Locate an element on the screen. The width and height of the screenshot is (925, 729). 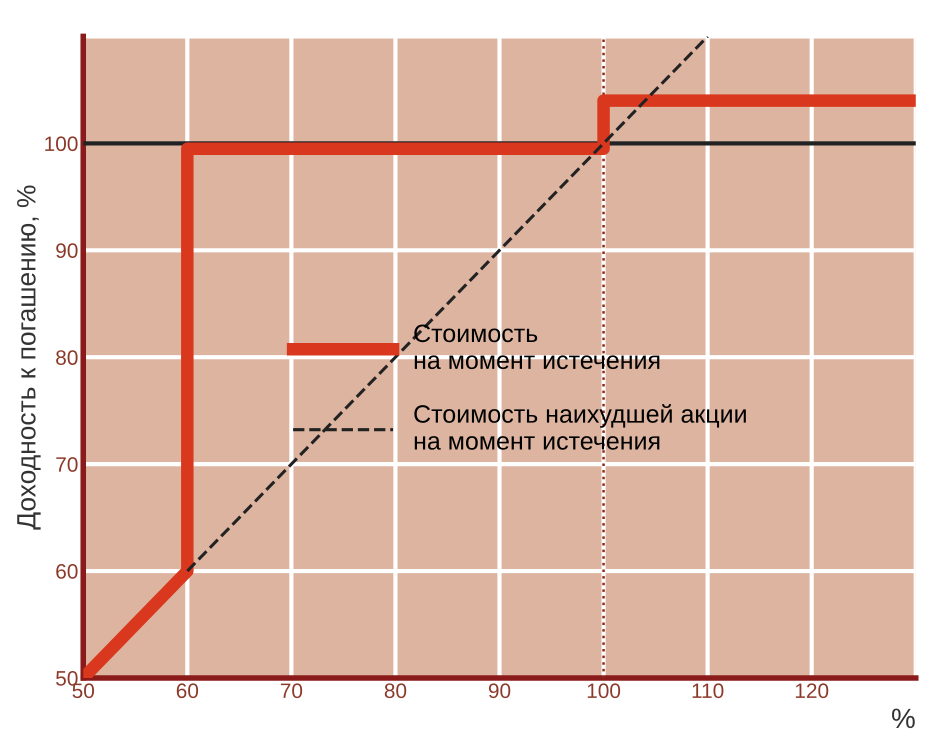
x-tick-label: 80 is located at coordinates (395, 690).